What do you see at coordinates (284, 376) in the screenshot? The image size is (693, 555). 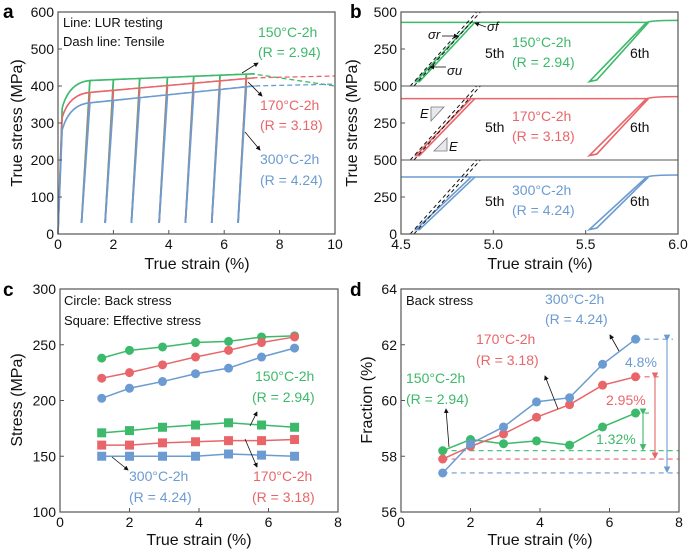 I see `panel-c-label-150: 150°C-2h` at bounding box center [284, 376].